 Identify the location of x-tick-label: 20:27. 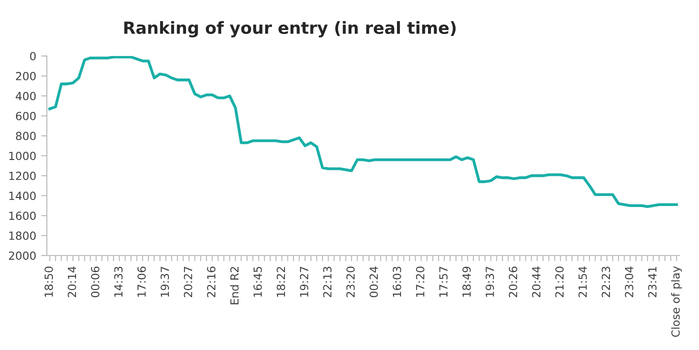
(188, 282).